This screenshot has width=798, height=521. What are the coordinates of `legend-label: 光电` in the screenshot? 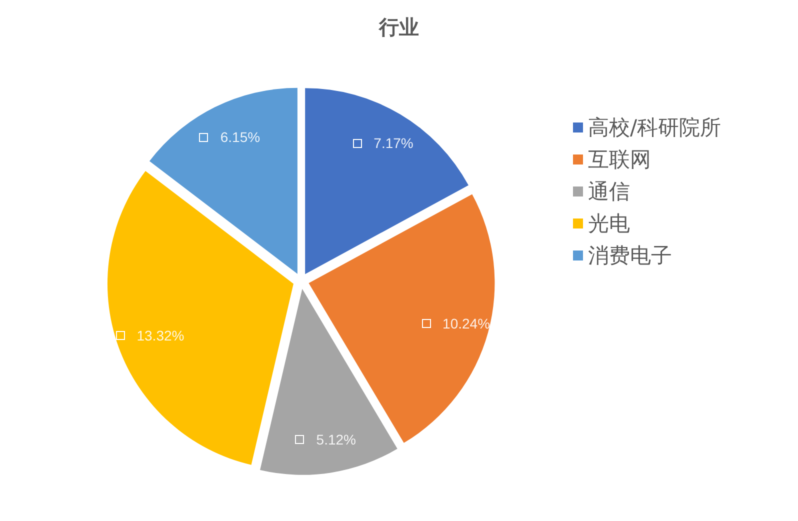 It's located at (609, 224).